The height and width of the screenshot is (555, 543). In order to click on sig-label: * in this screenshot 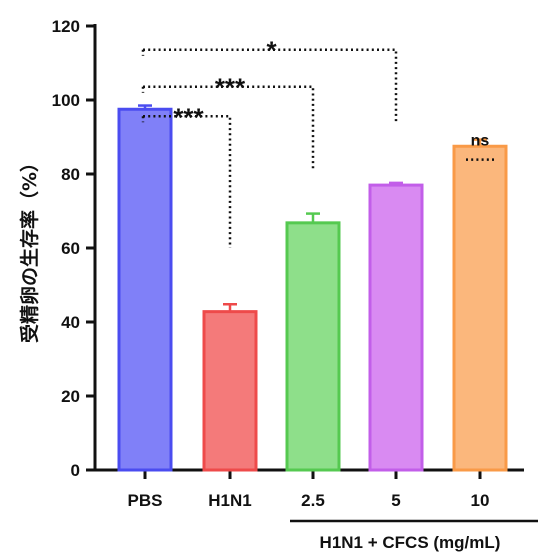, I will do `click(271, 51)`.